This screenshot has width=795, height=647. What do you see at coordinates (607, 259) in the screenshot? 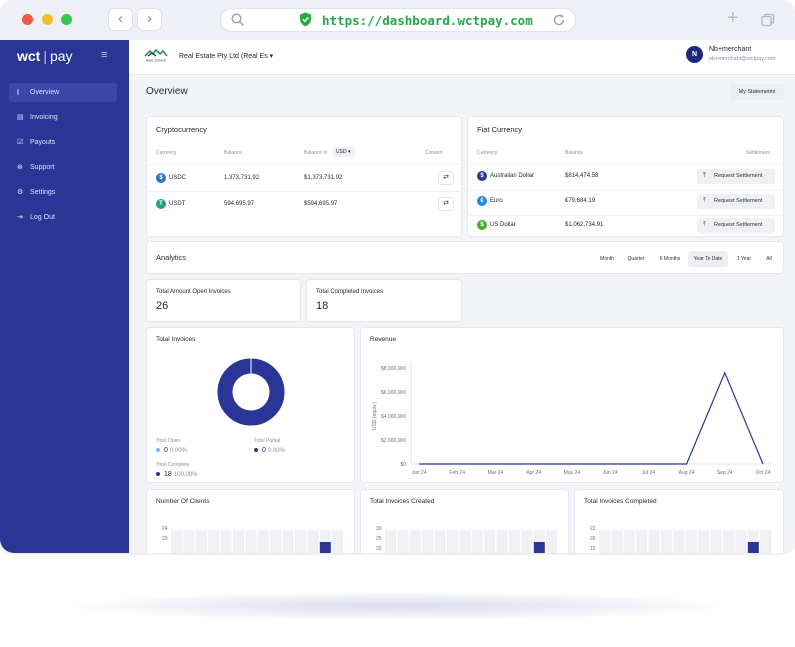
I see `filter-month: Month` at bounding box center [607, 259].